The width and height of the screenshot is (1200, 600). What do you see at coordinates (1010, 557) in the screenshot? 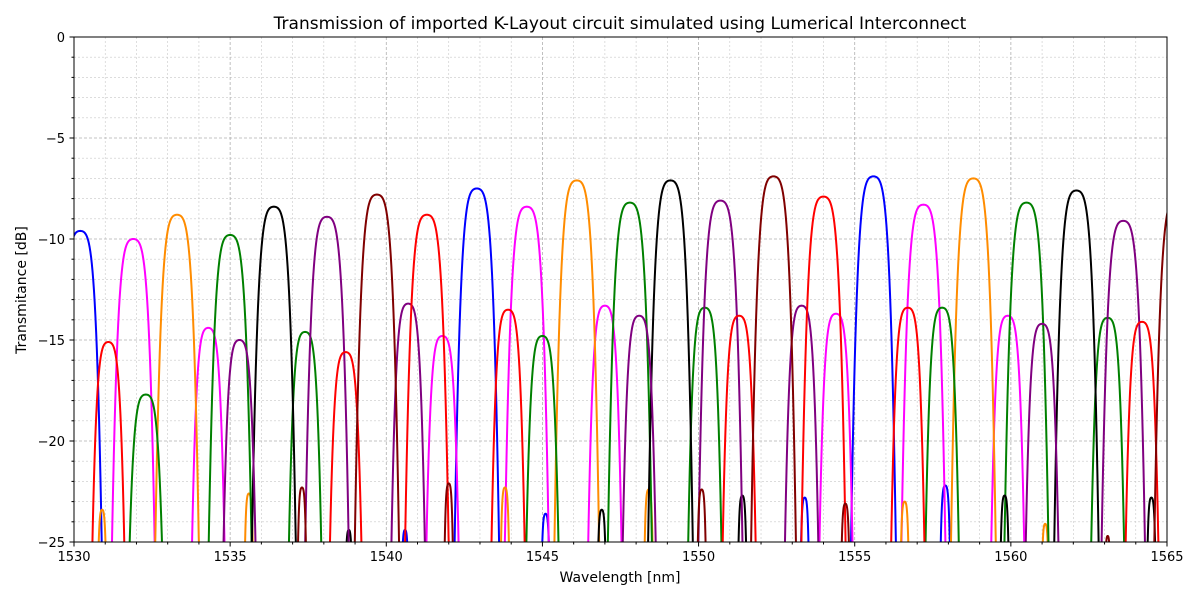
I see `x-tick-label: 1560` at bounding box center [1010, 557].